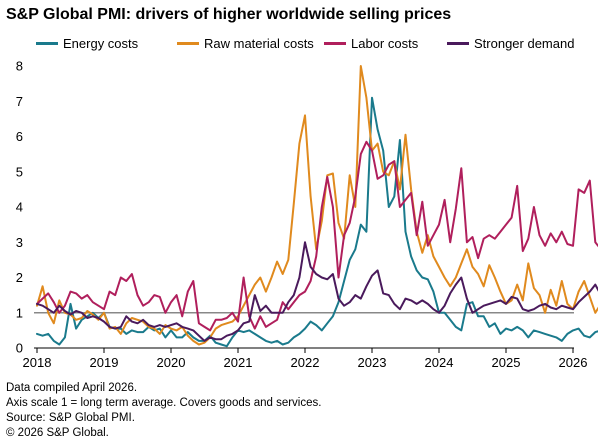 The image size is (598, 444). What do you see at coordinates (259, 43) in the screenshot?
I see `legend-label-raw-material-costs: Raw material costs` at bounding box center [259, 43].